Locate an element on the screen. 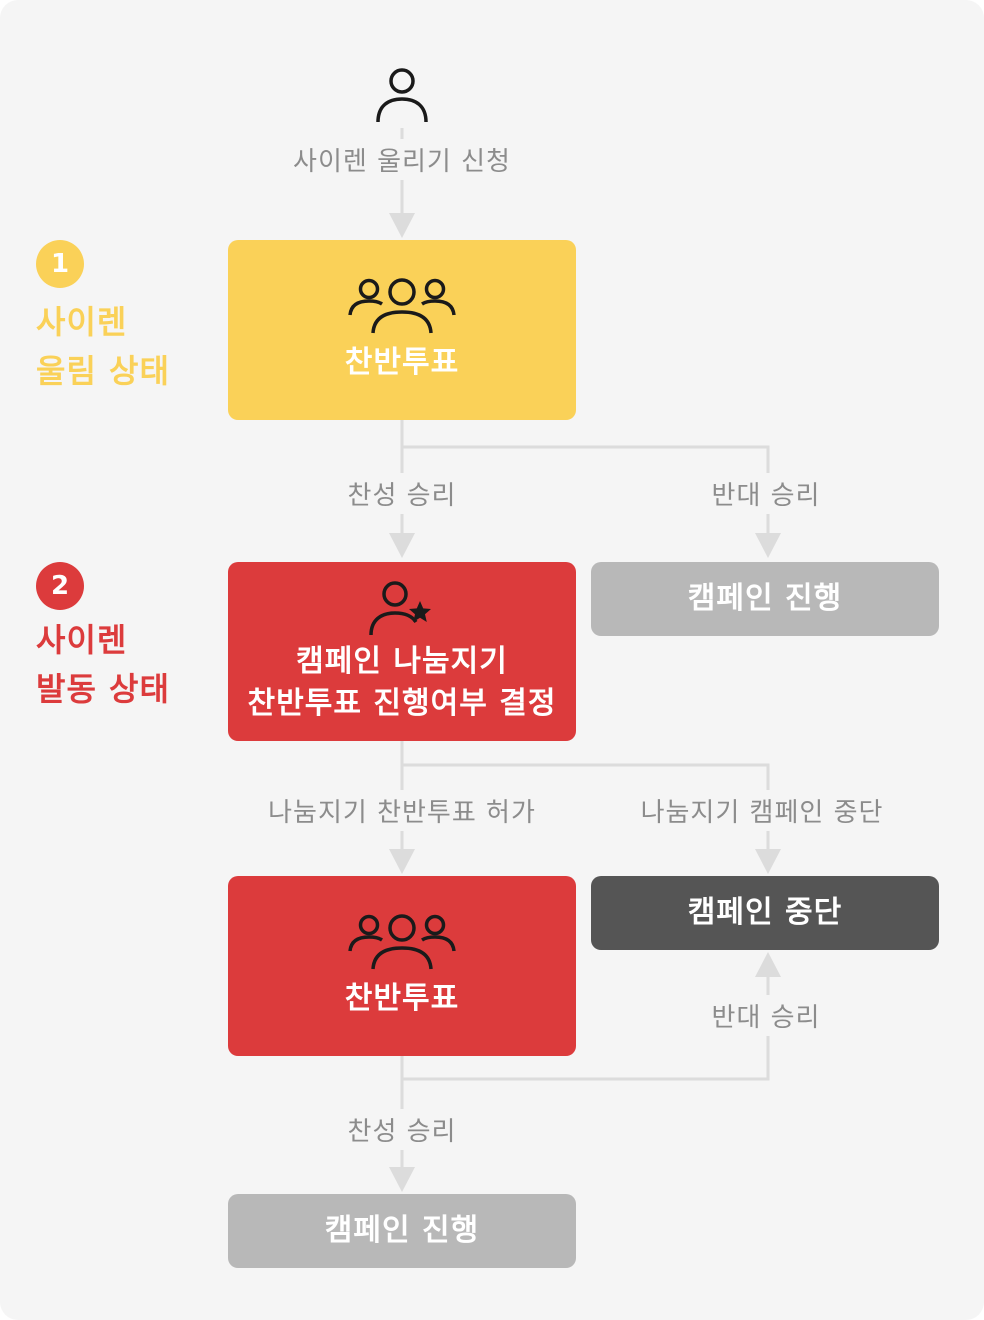 The height and width of the screenshot is (1320, 984). vote-box-stage1-title: 찬반투표 is located at coordinates (402, 362).